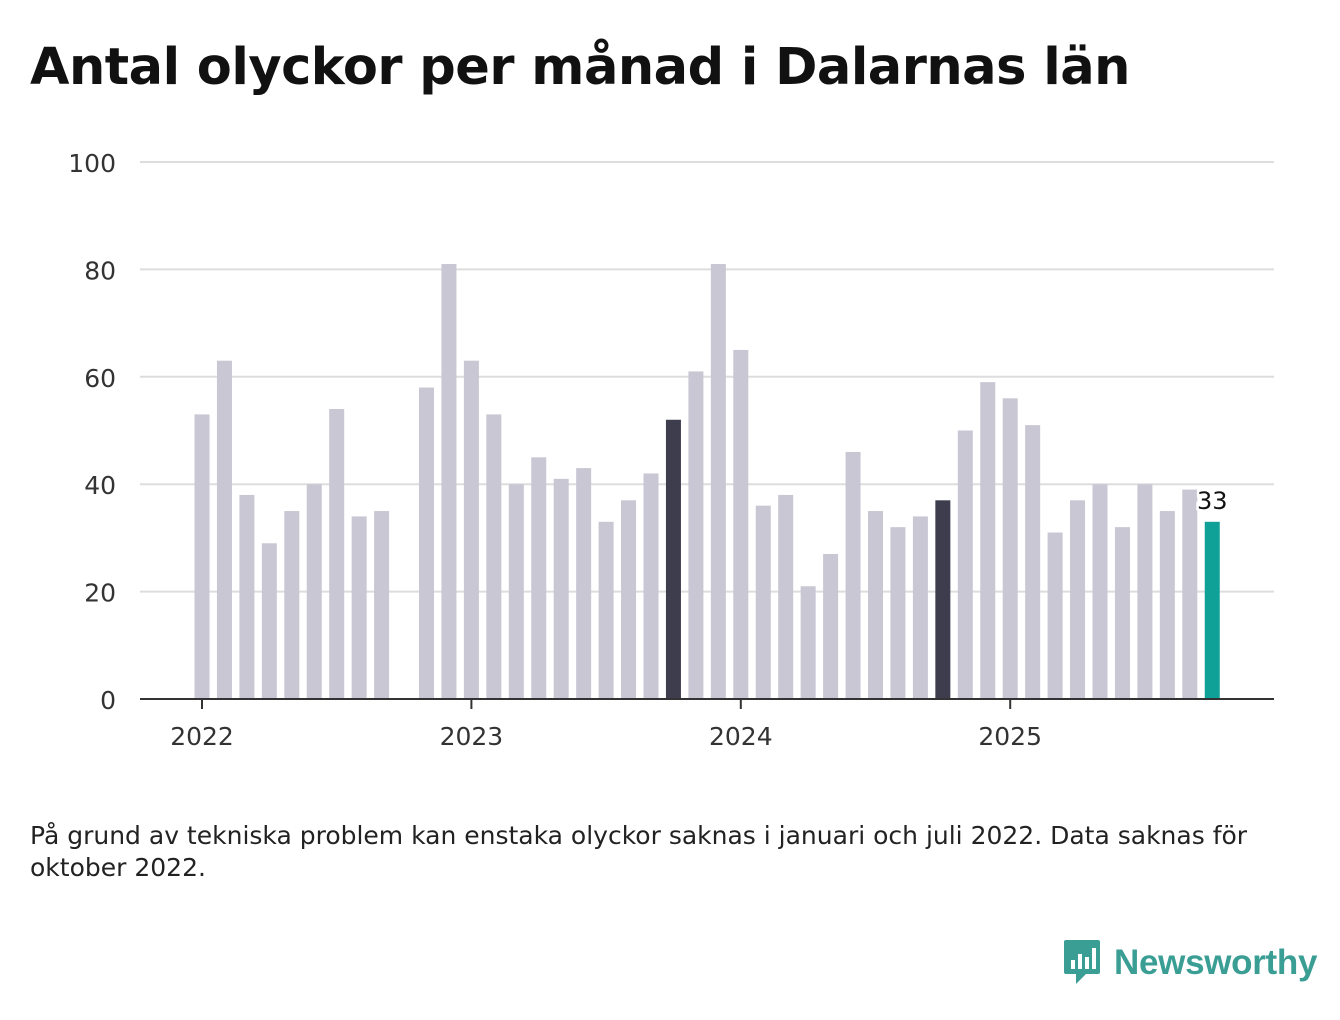  What do you see at coordinates (108, 700) in the screenshot?
I see `y-tick-label: 0` at bounding box center [108, 700].